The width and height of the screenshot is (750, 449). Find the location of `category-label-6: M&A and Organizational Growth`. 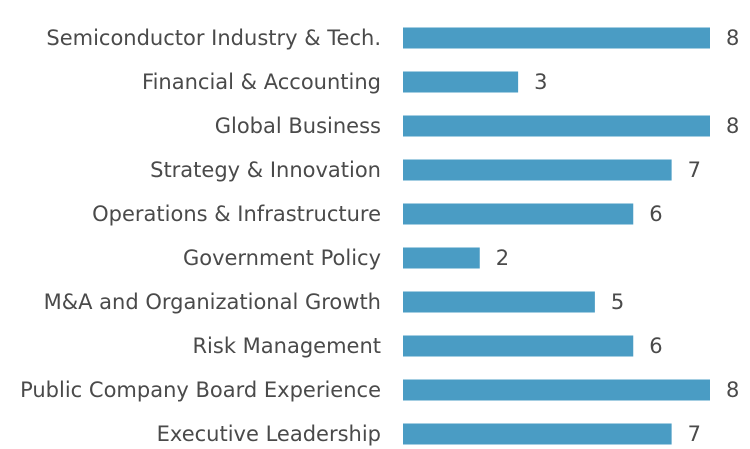

category-label-6: M&A and Organizational Growth is located at coordinates (212, 302).